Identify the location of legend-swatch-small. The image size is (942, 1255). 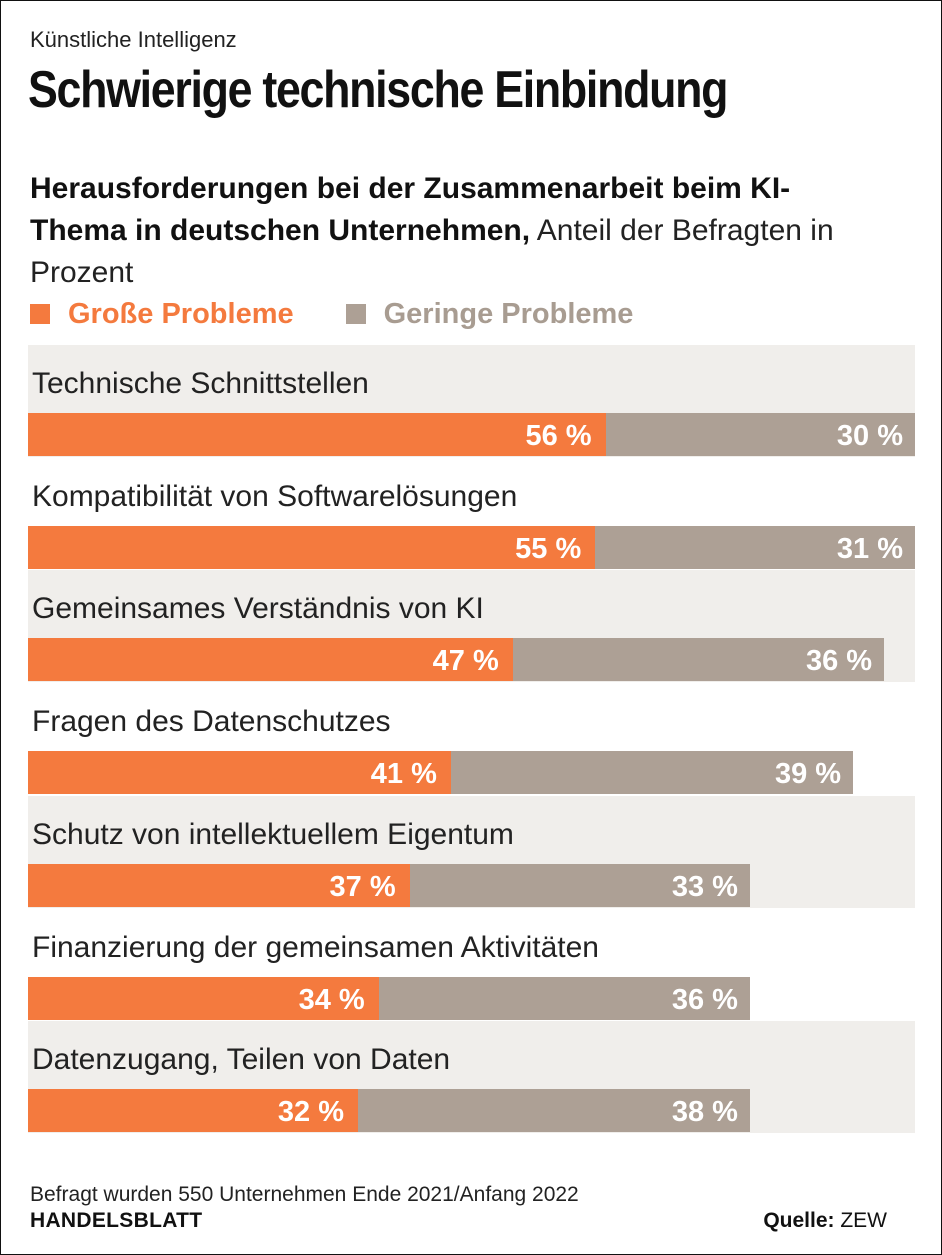
(355, 314).